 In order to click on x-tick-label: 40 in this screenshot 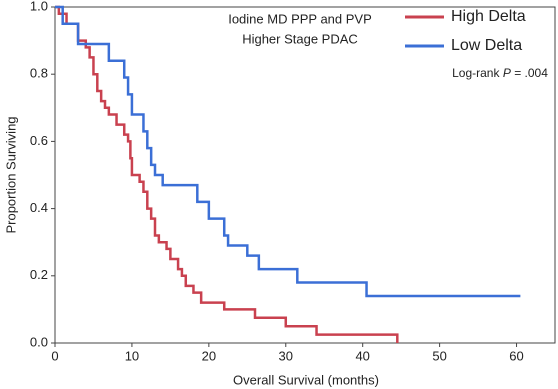, I will do `click(362, 355)`.